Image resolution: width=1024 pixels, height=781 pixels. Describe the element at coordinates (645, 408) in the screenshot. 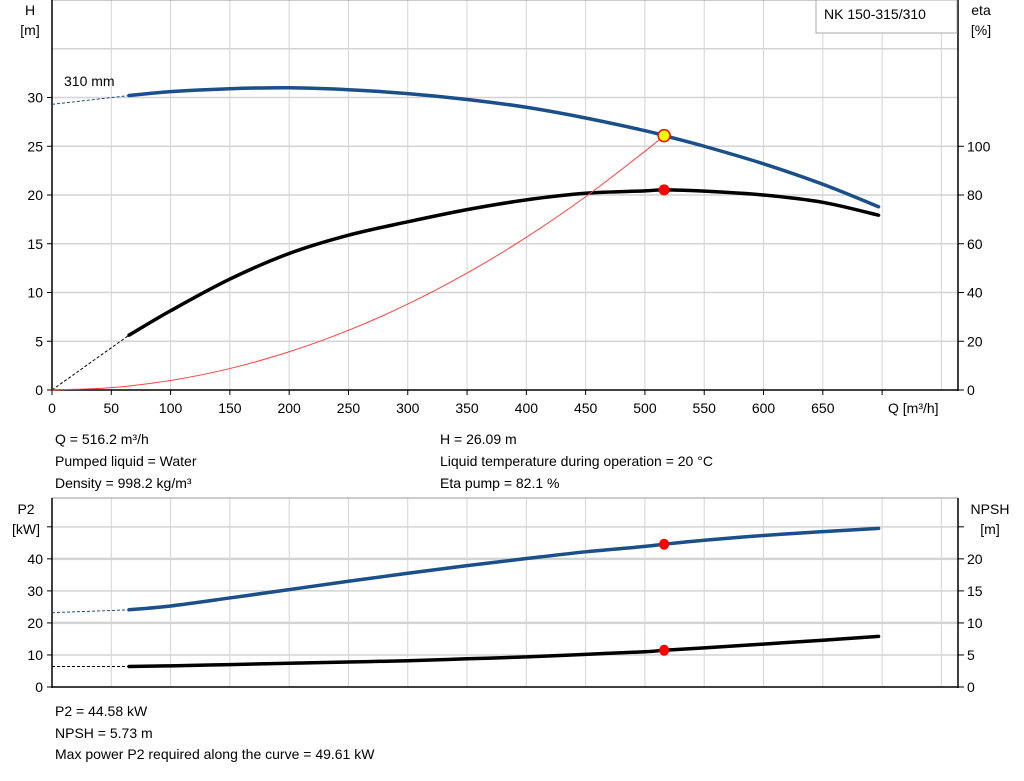

I see `x-tick-label: 500` at that location.